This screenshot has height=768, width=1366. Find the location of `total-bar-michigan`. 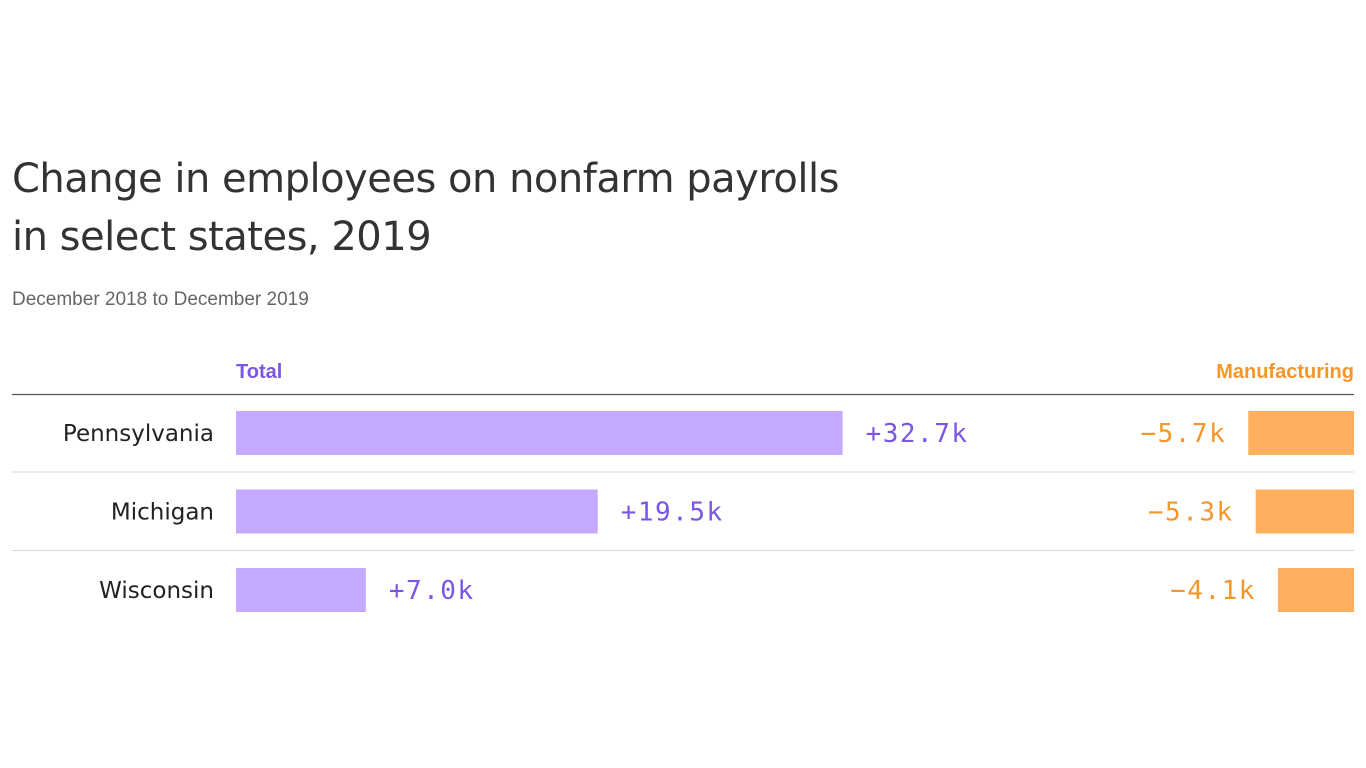

total-bar-michigan is located at coordinates (417, 511).